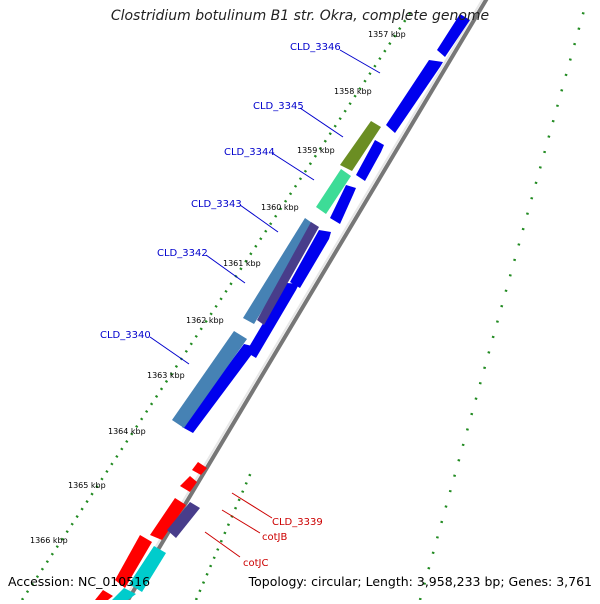 This screenshot has height=604, width=600. What do you see at coordinates (353, 91) in the screenshot?
I see `tick-label: 1358 kbp` at bounding box center [353, 91].